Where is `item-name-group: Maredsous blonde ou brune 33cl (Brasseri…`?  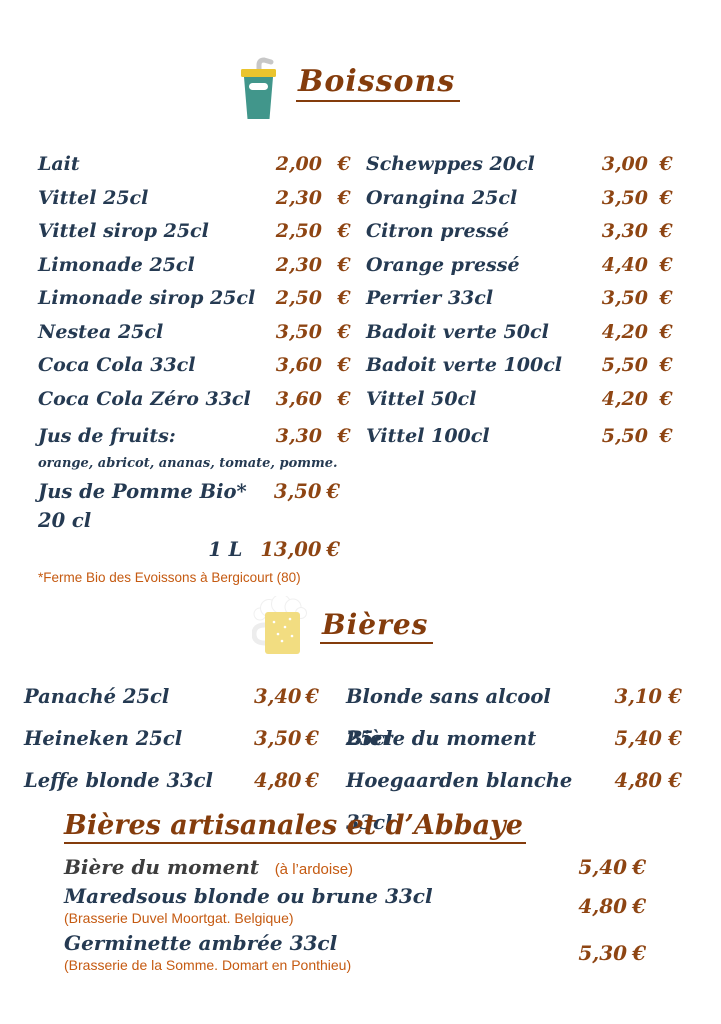
item-name-group: Maredsous blonde ou brune 33cl (Brasseri… is located at coordinates (309, 905).